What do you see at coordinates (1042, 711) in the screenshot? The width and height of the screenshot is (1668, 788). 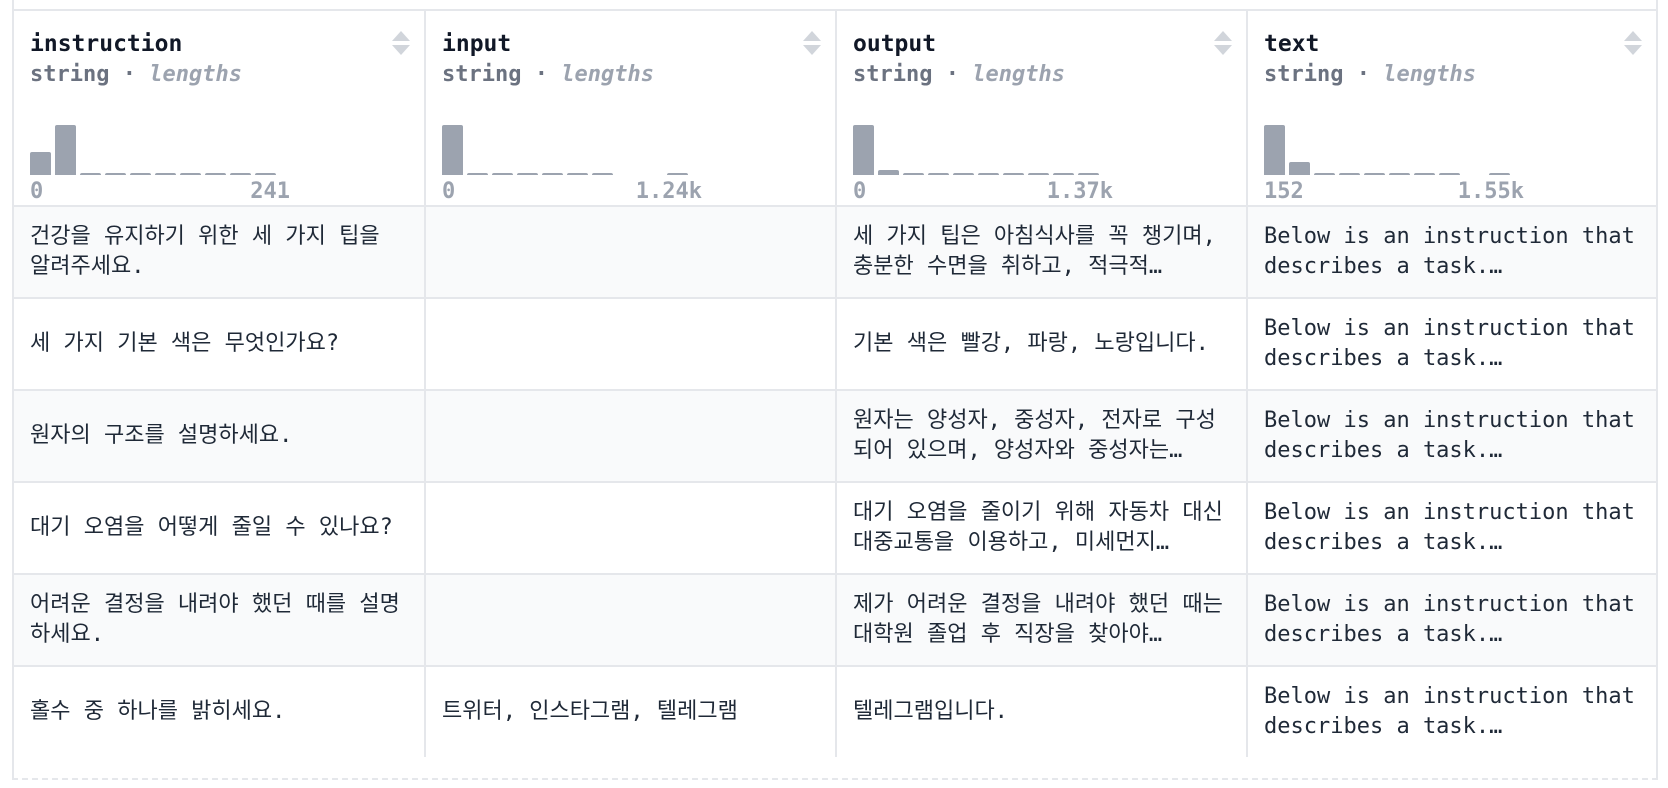 I see `cell-output: 텔레그램입니다.` at bounding box center [1042, 711].